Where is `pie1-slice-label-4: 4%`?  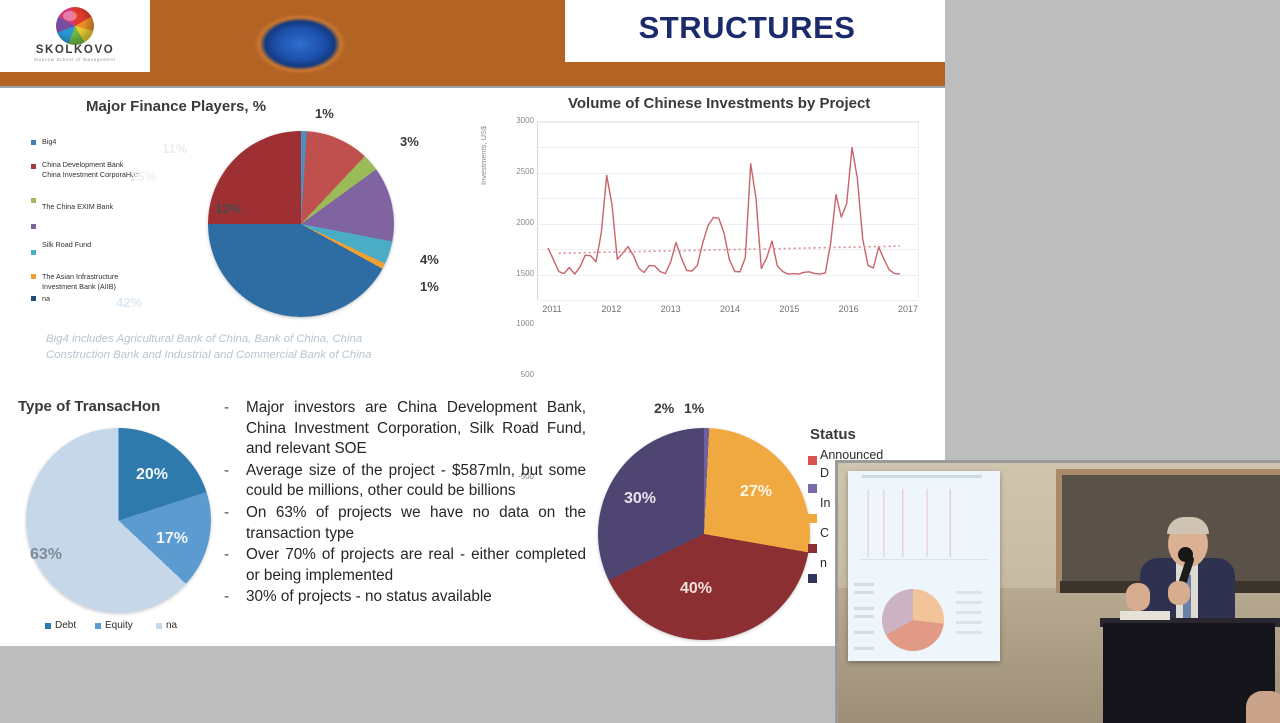 pie1-slice-label-4: 4% is located at coordinates (429, 259).